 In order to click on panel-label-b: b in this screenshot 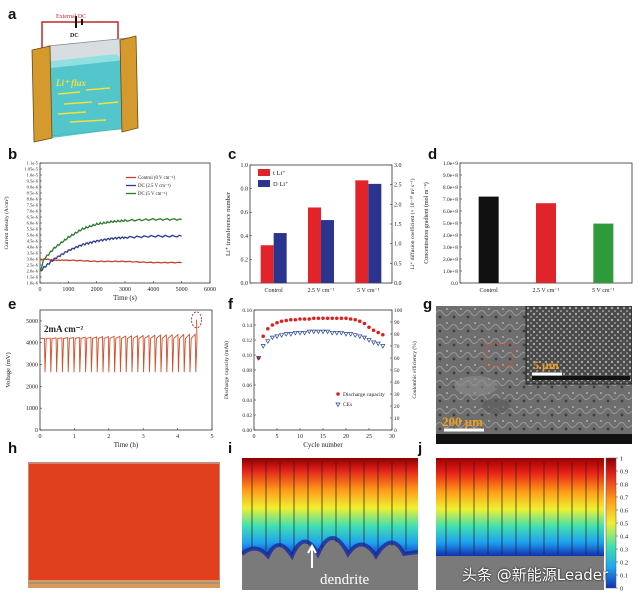, I will do `click(13, 154)`.